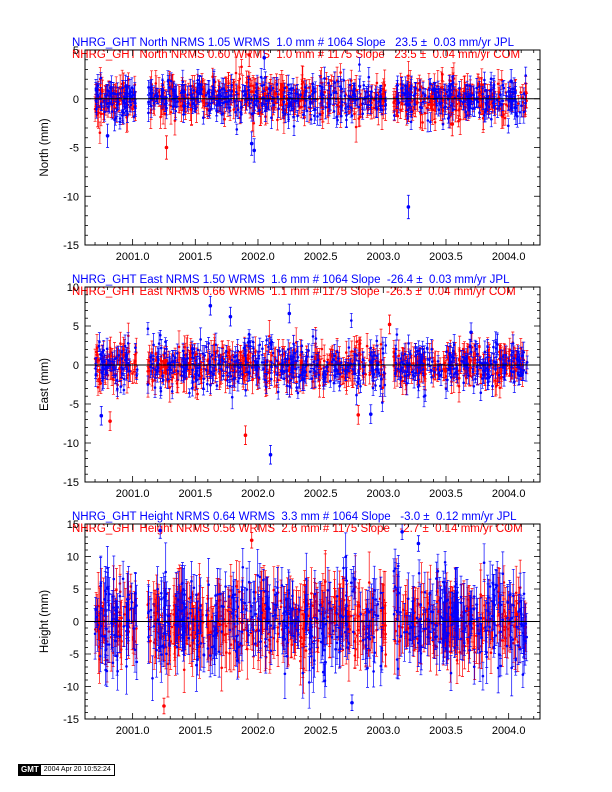  What do you see at coordinates (195, 257) in the screenshot?
I see `x-tick-label: 2001.5` at bounding box center [195, 257].